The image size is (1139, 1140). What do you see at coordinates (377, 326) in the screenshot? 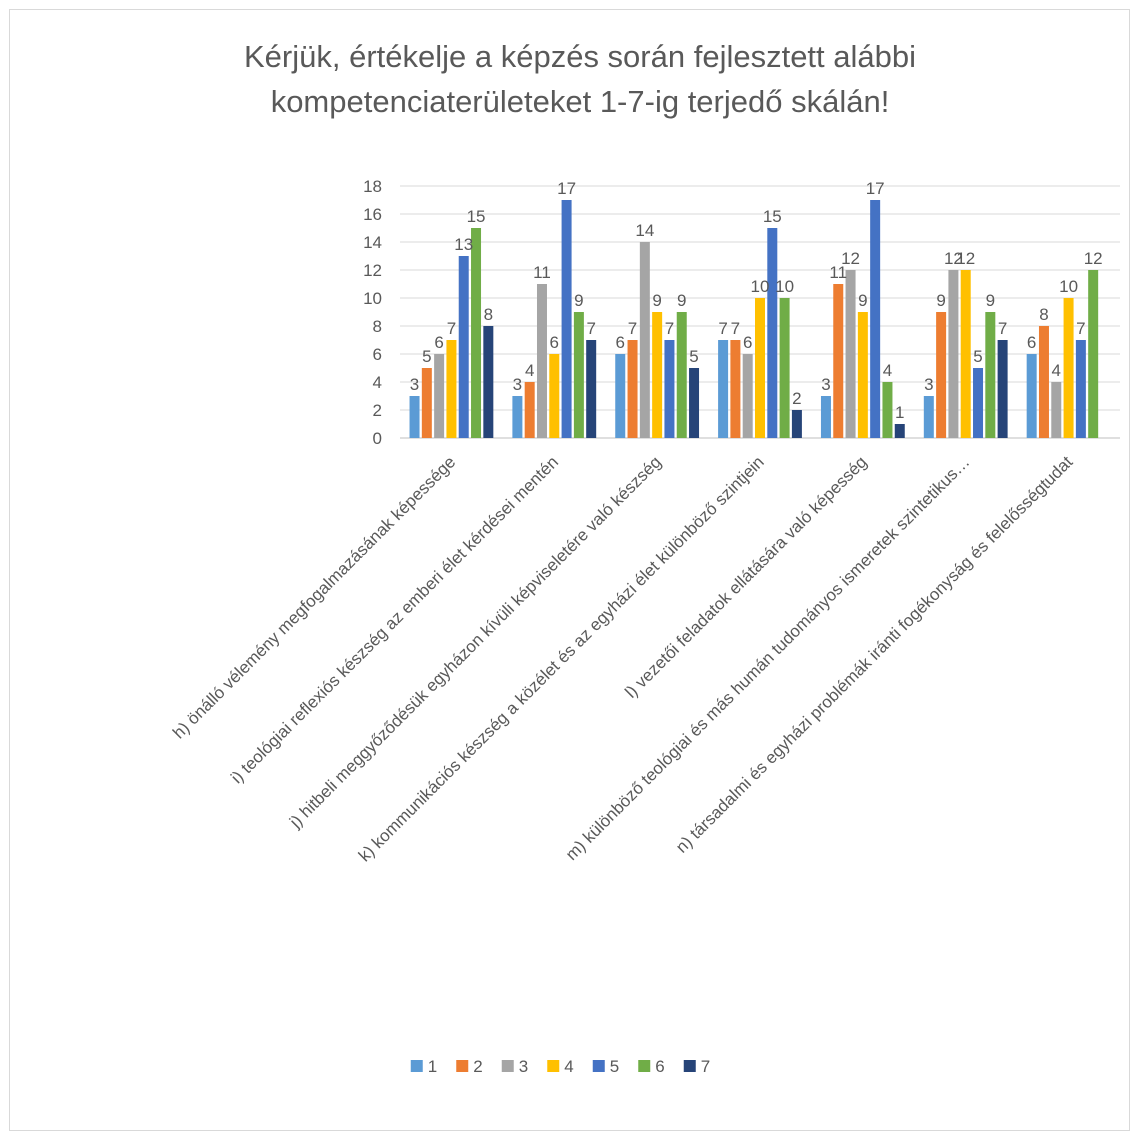
I see `y-tick-label: 8` at bounding box center [377, 326].